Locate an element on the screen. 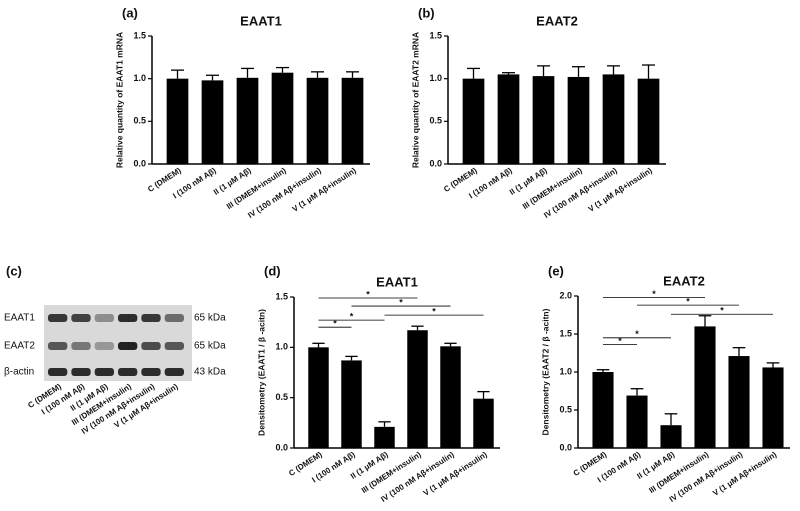 This screenshot has height=511, width=800. panel-label: (a) is located at coordinates (130, 12).